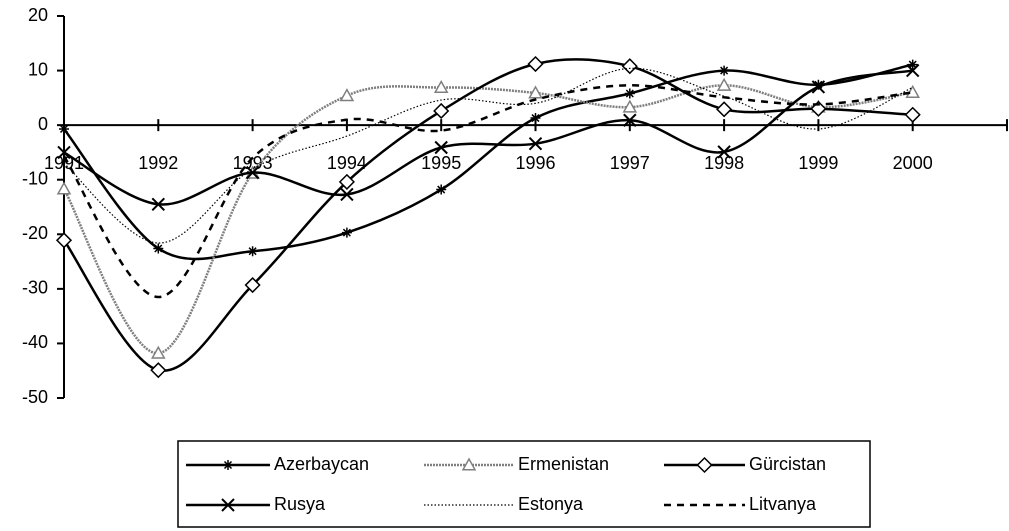 This screenshot has height=531, width=1009. I want to click on x-tick-label: 1997, so click(630, 163).